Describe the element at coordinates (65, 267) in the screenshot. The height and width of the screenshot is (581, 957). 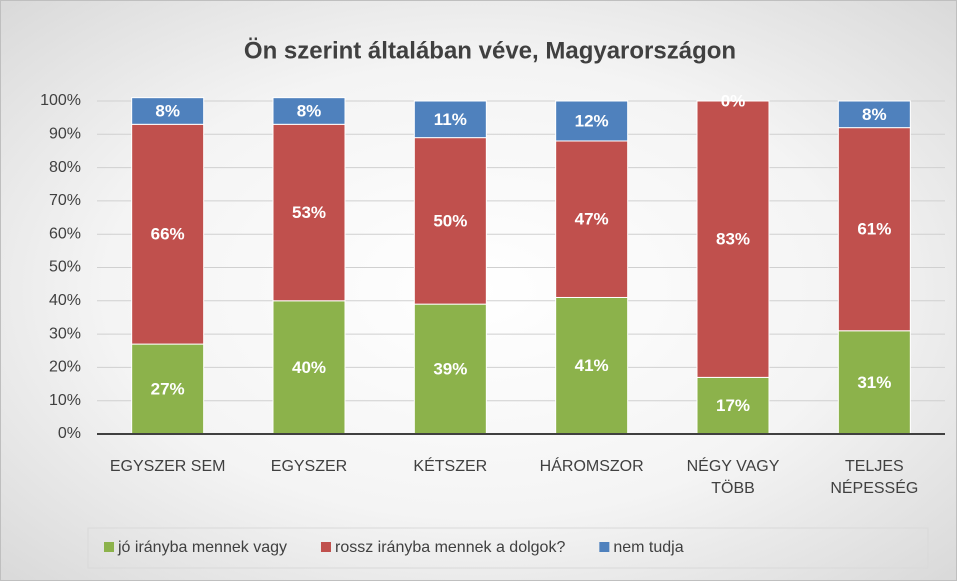
I see `y-tick-label: 50%` at that location.